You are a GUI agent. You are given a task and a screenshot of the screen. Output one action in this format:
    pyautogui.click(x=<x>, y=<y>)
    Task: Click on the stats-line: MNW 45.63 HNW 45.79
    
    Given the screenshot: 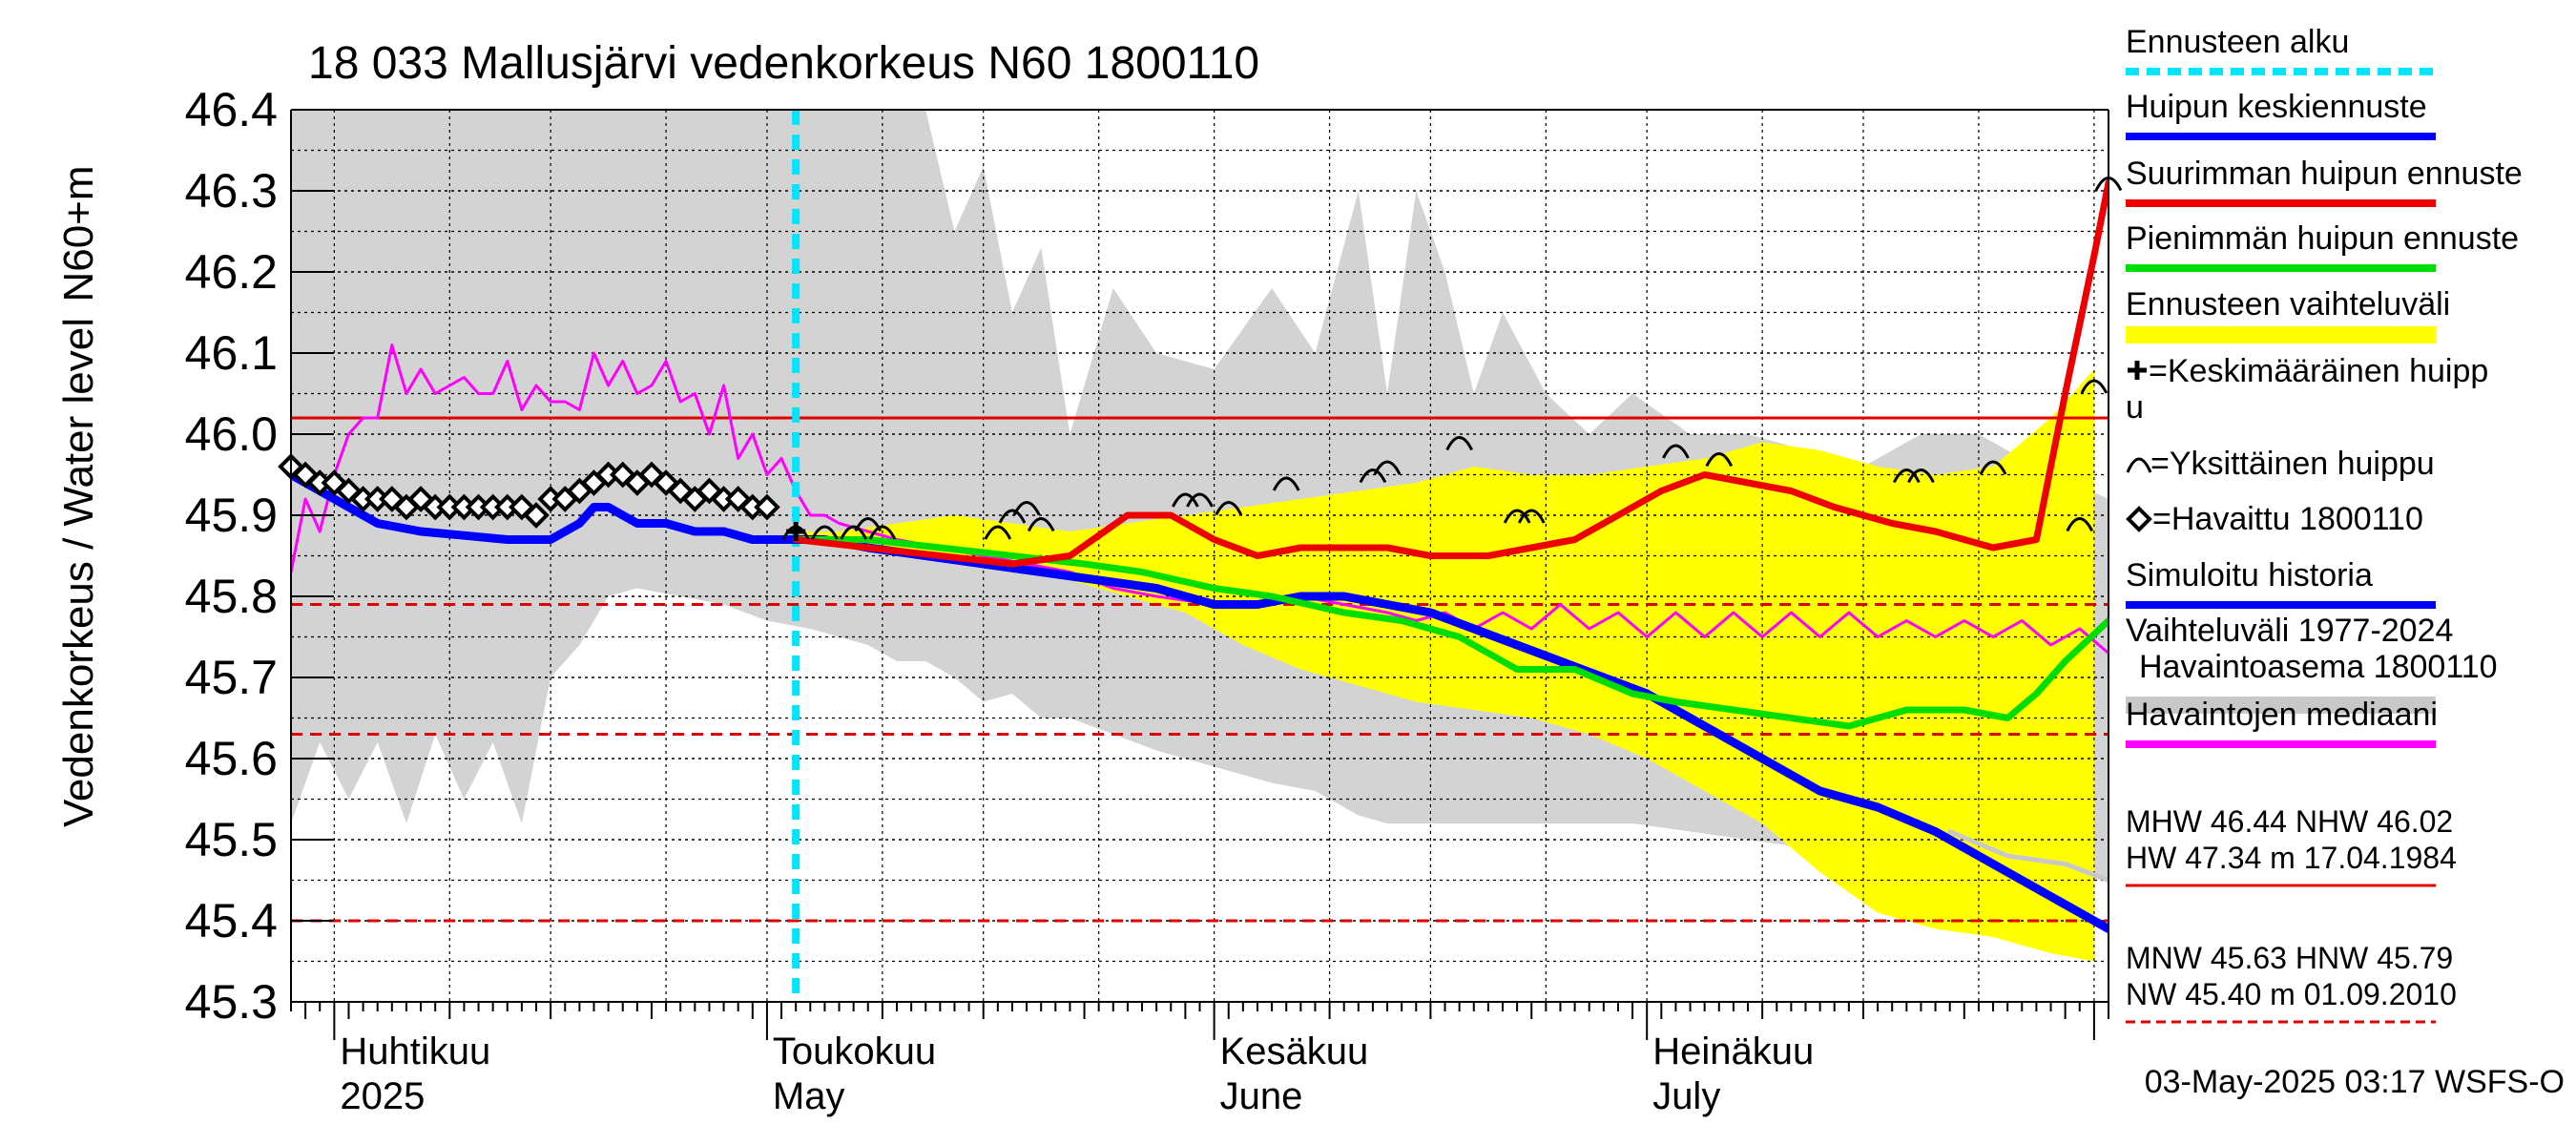 What is the action you would take?
    pyautogui.click(x=2289, y=958)
    